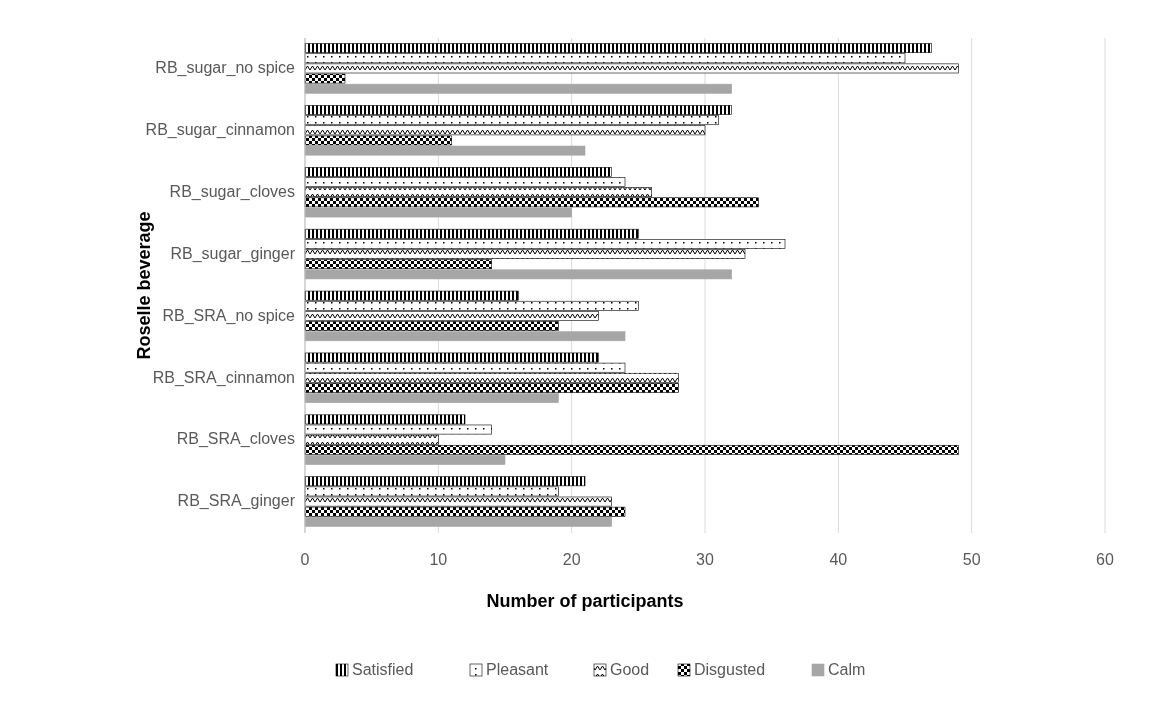 The height and width of the screenshot is (706, 1162). Describe the element at coordinates (233, 253) in the screenshot. I see `y-tick-label: RB_sugar_ginger` at that location.